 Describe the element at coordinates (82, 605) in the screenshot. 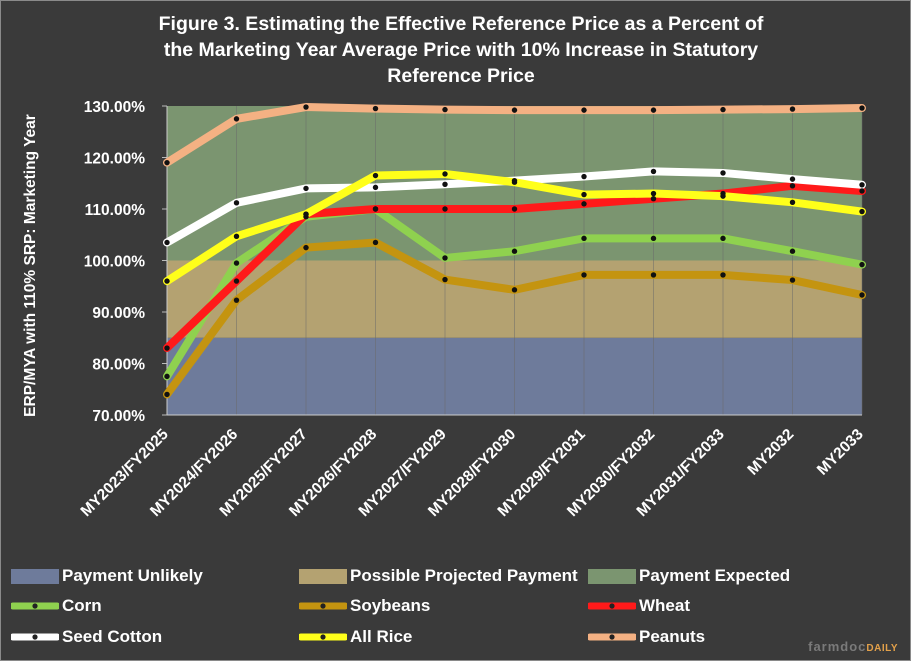

I see `legend-label-corn: Corn` at that location.